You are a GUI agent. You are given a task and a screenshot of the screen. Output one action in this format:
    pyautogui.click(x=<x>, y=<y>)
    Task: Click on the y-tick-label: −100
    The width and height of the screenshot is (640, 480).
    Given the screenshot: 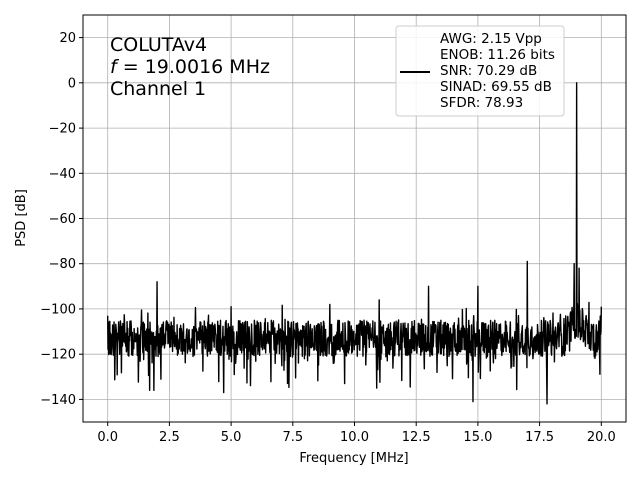 What is the action you would take?
    pyautogui.click(x=58, y=309)
    